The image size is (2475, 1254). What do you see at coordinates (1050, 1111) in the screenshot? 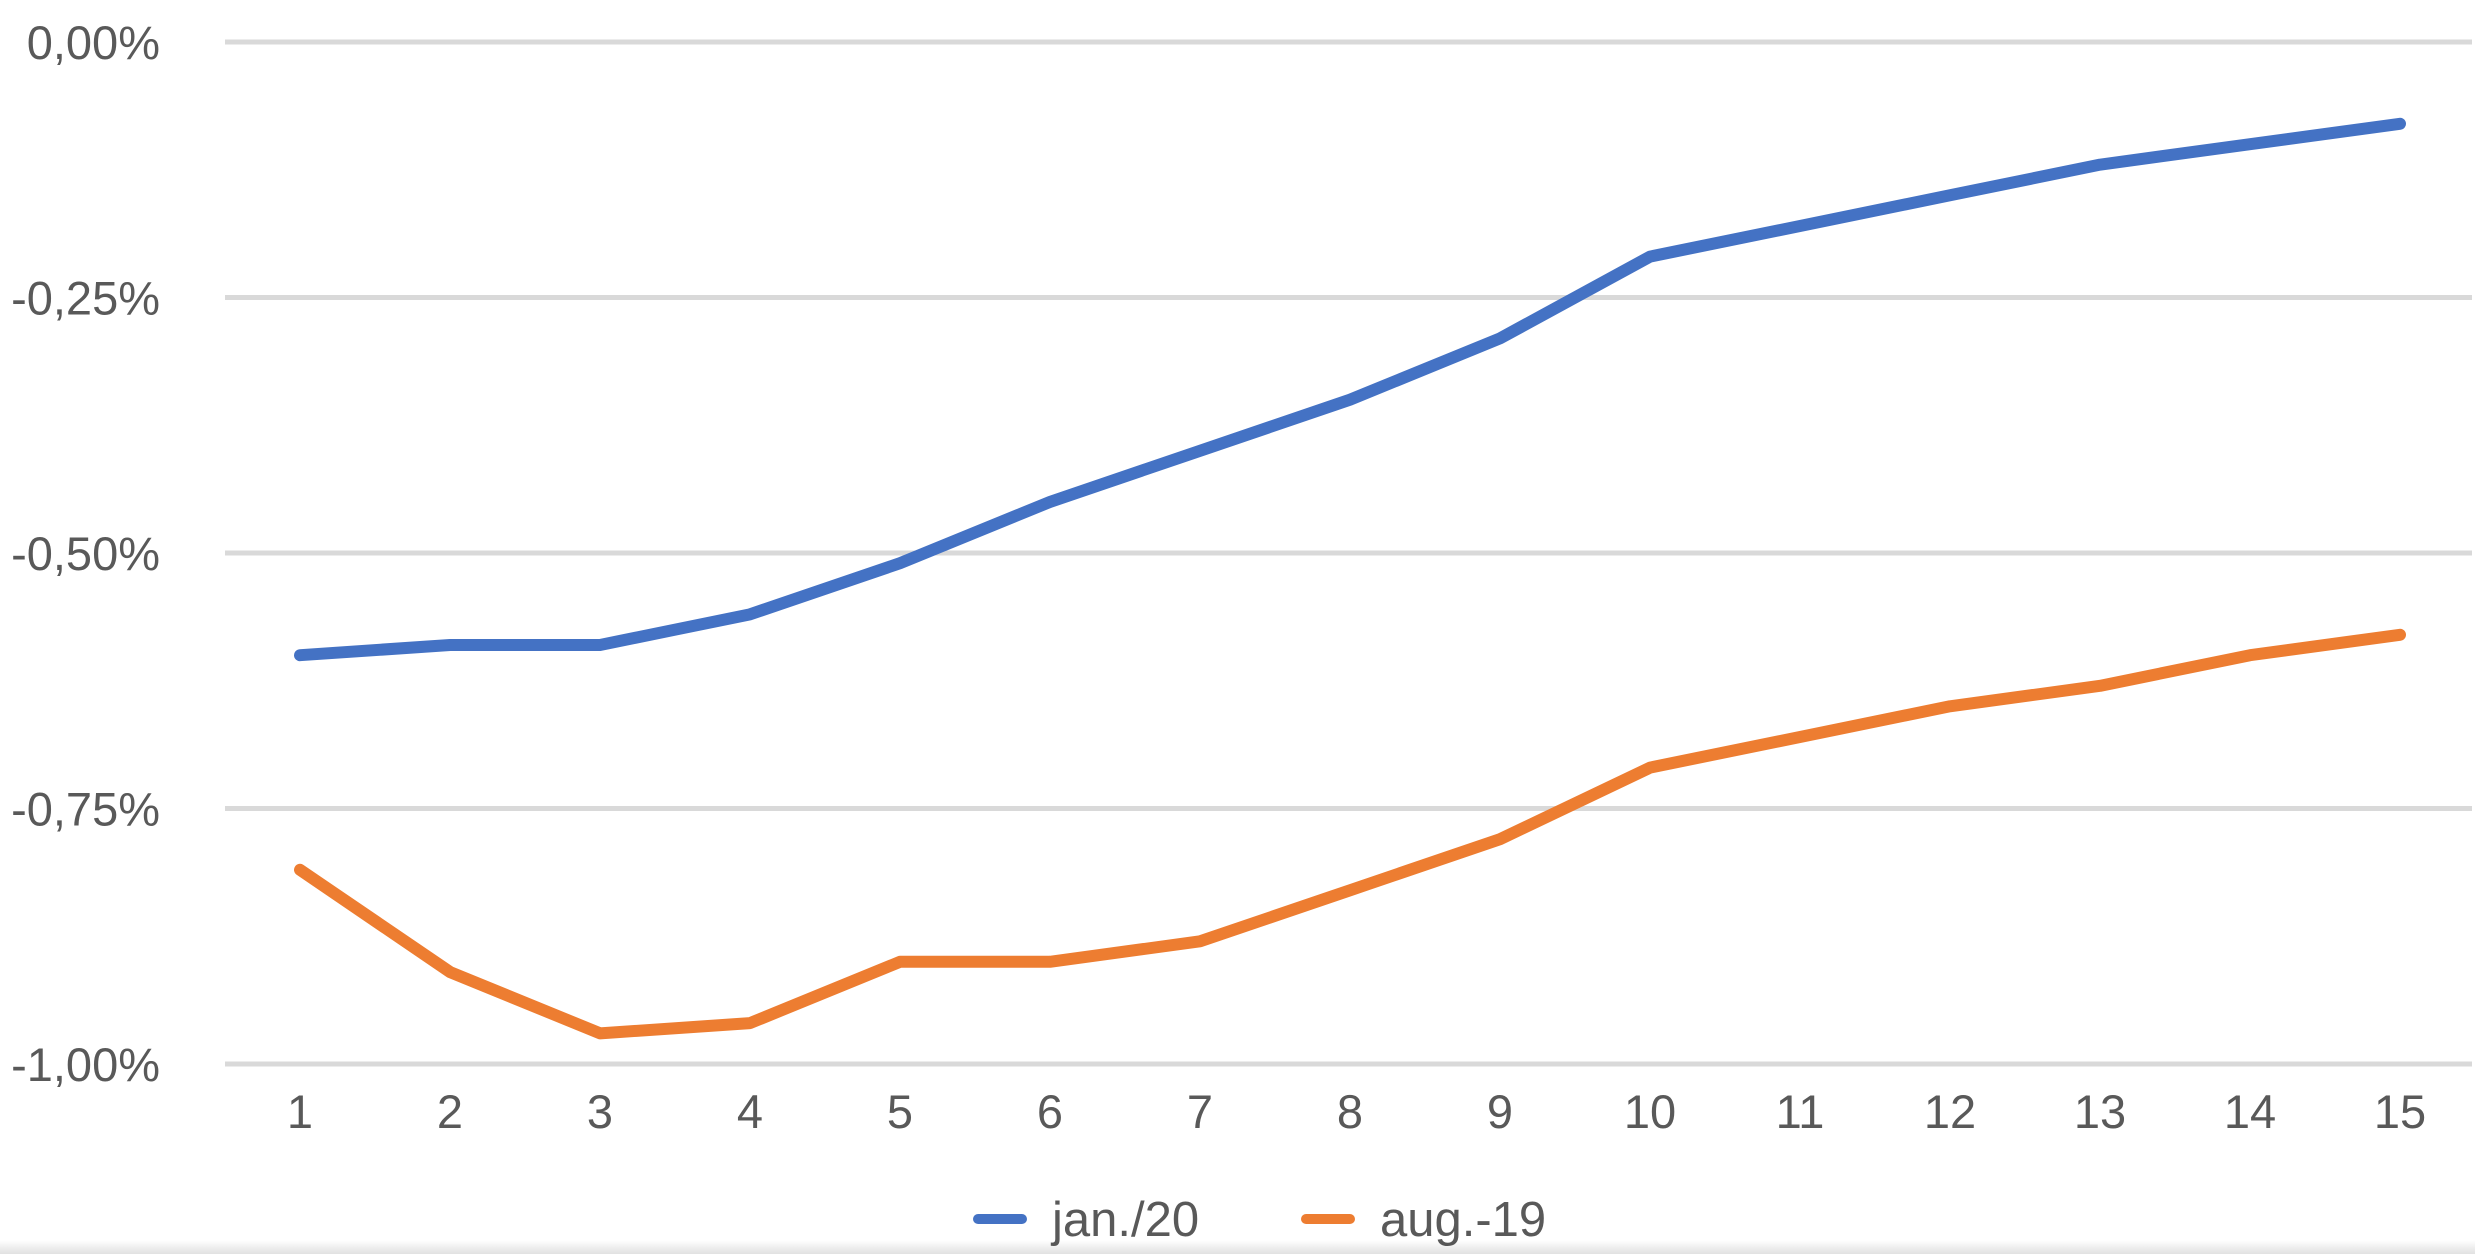
I see `x-tick-label: 6` at bounding box center [1050, 1111].